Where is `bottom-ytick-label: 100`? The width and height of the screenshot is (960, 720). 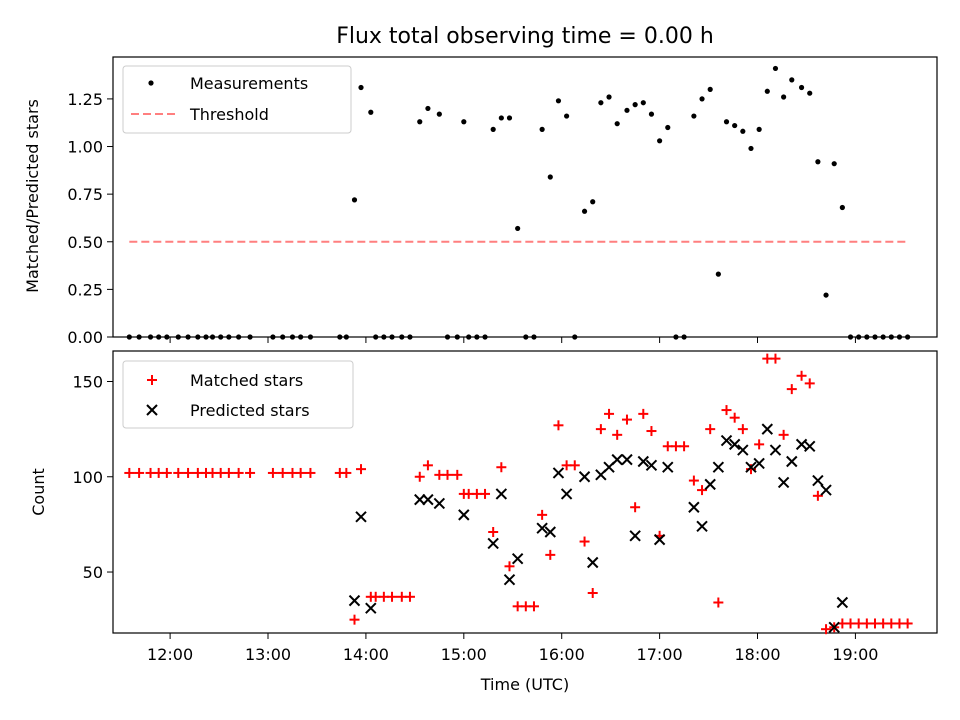
bottom-ytick-label: 100 is located at coordinates (87, 477).